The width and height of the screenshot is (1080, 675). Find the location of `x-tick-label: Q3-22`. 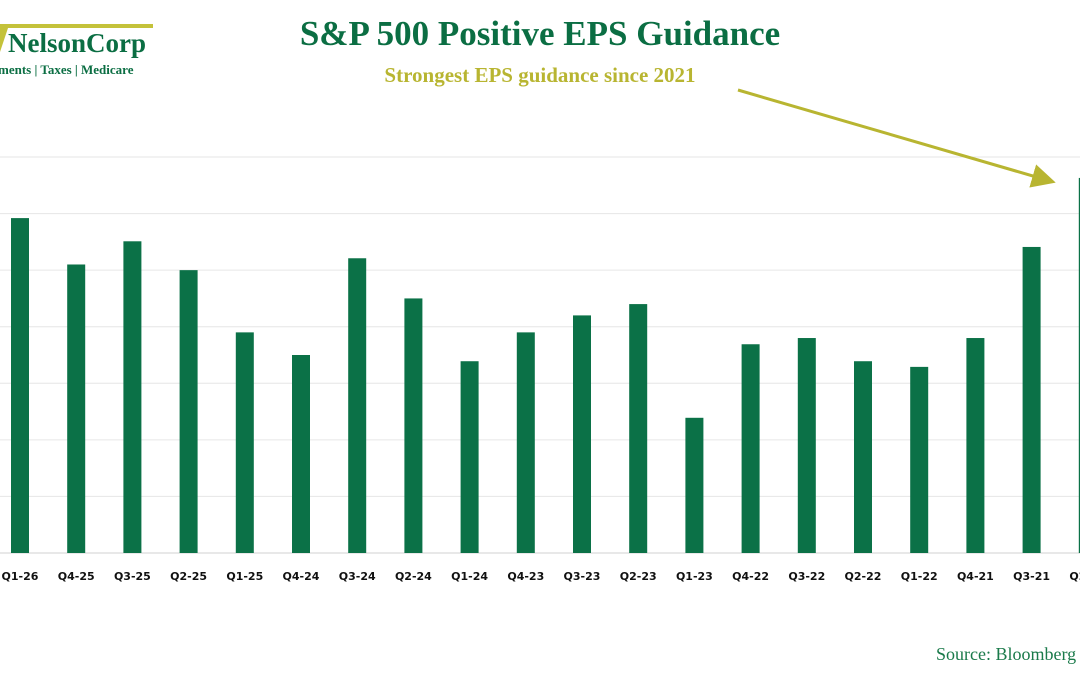

x-tick-label: Q3-22 is located at coordinates (806, 576).